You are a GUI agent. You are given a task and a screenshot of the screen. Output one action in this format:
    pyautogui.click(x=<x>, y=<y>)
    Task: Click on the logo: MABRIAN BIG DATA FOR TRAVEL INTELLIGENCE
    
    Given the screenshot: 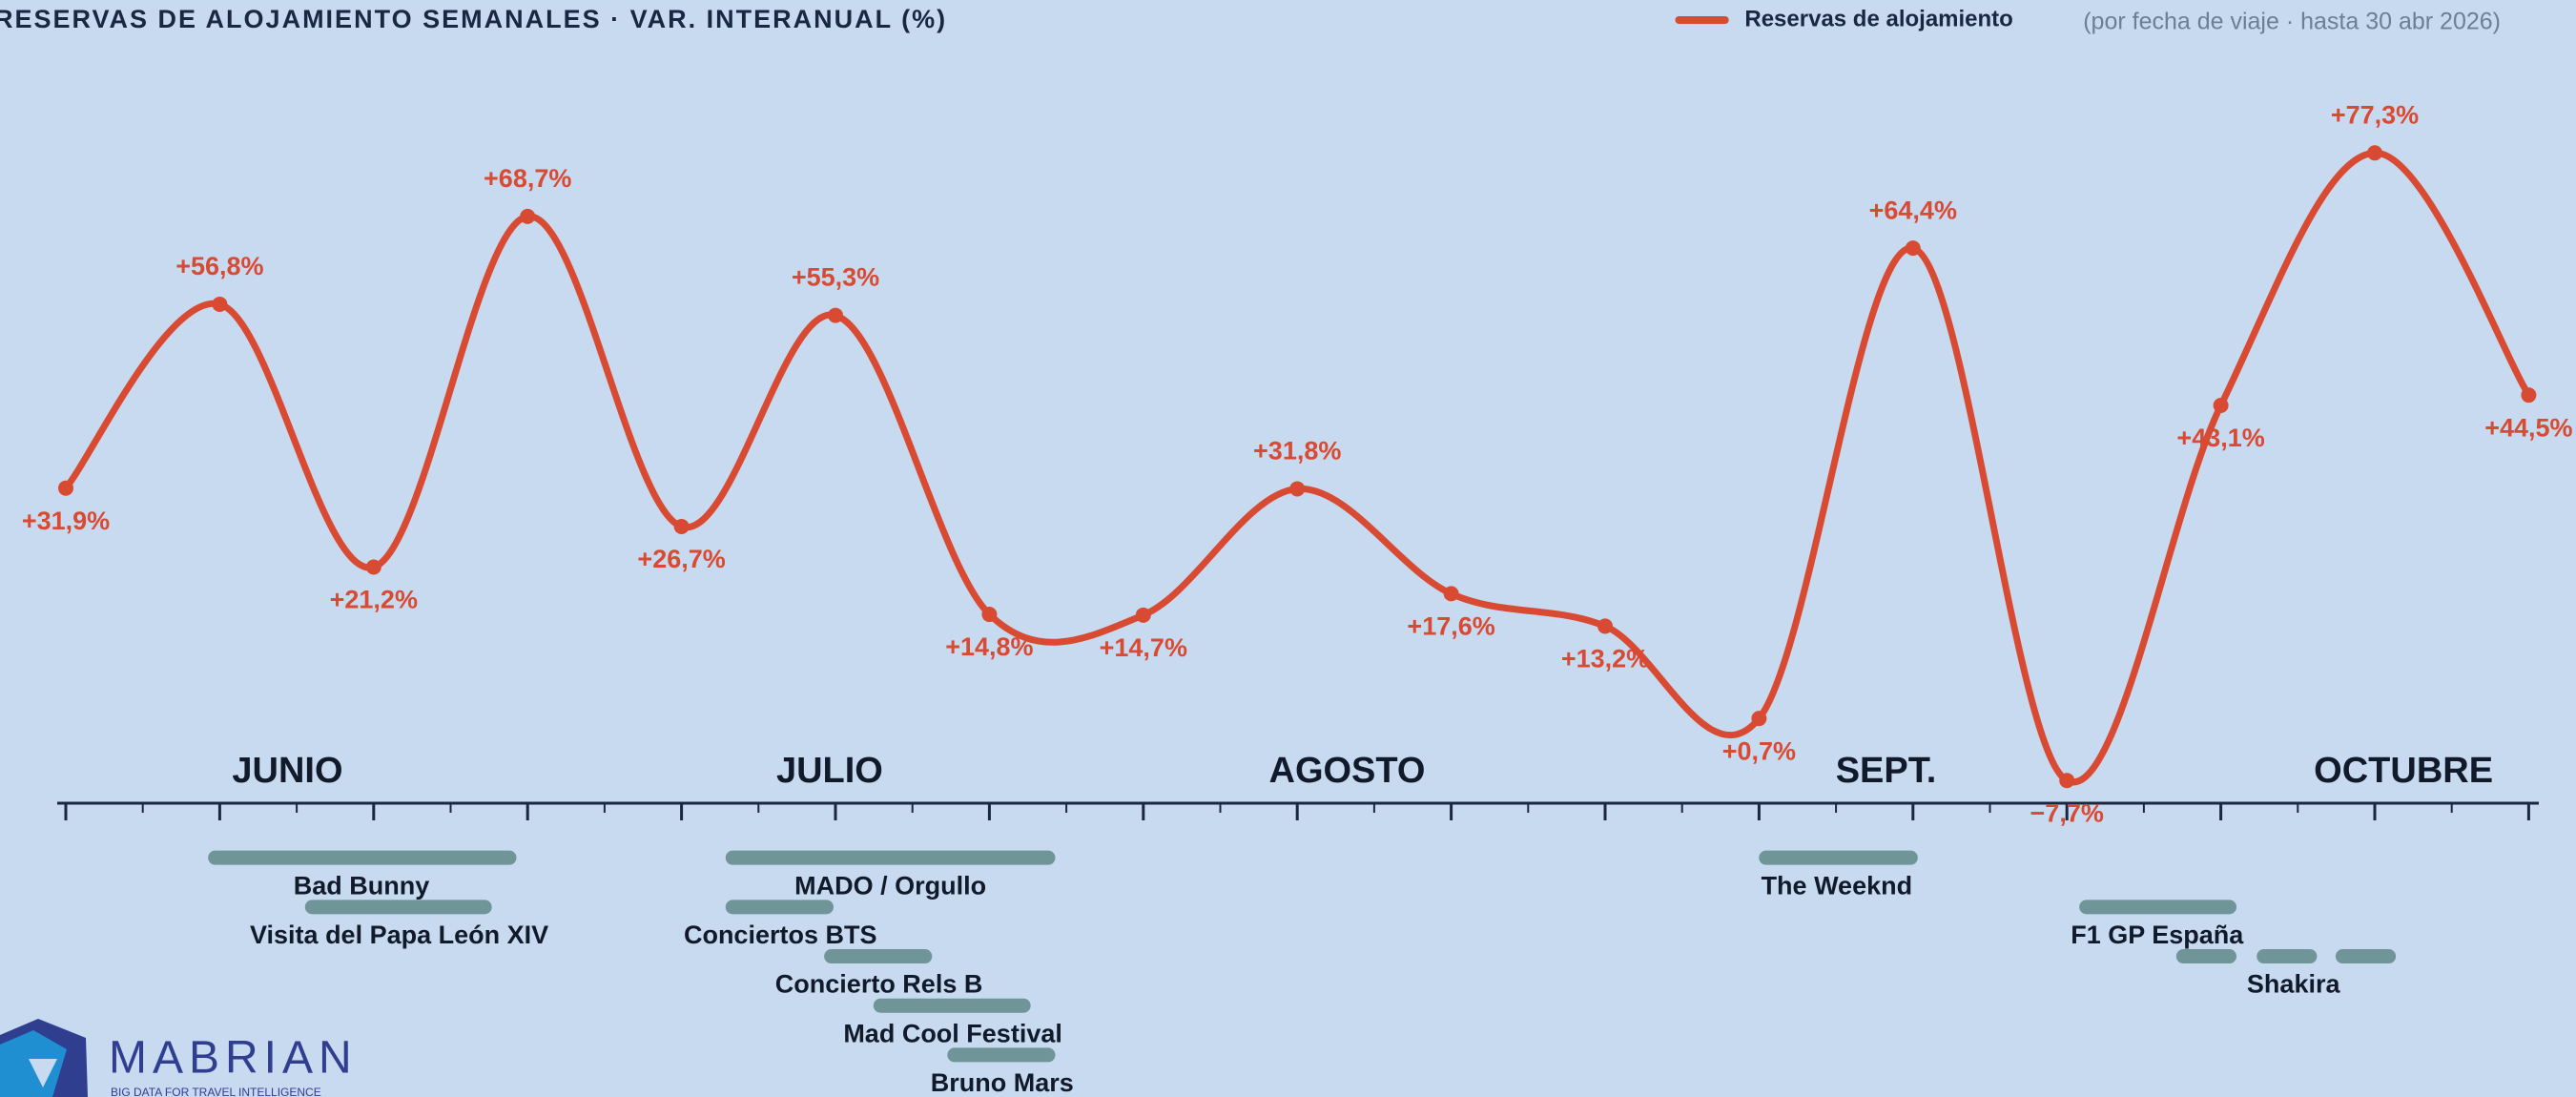 What is the action you would take?
    pyautogui.click(x=179, y=1058)
    